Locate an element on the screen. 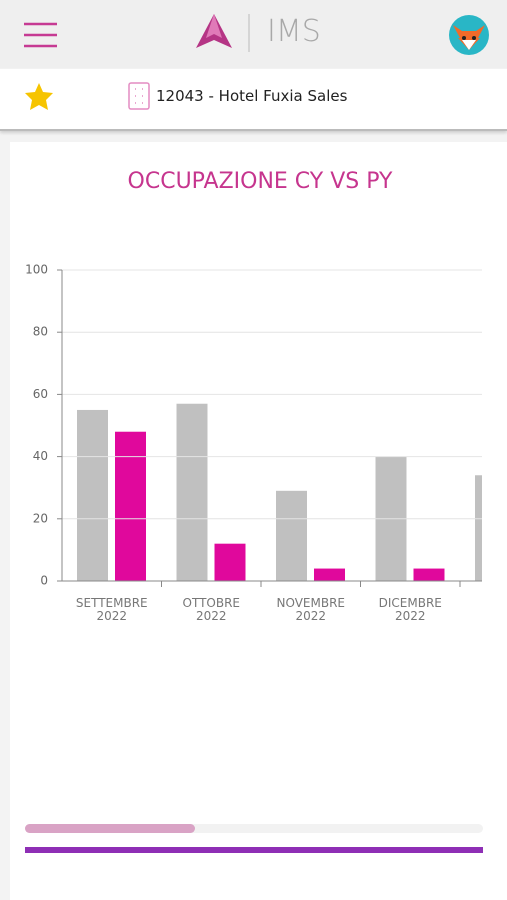 This screenshot has height=900, width=507. y-tick-label: 40 is located at coordinates (40, 456).